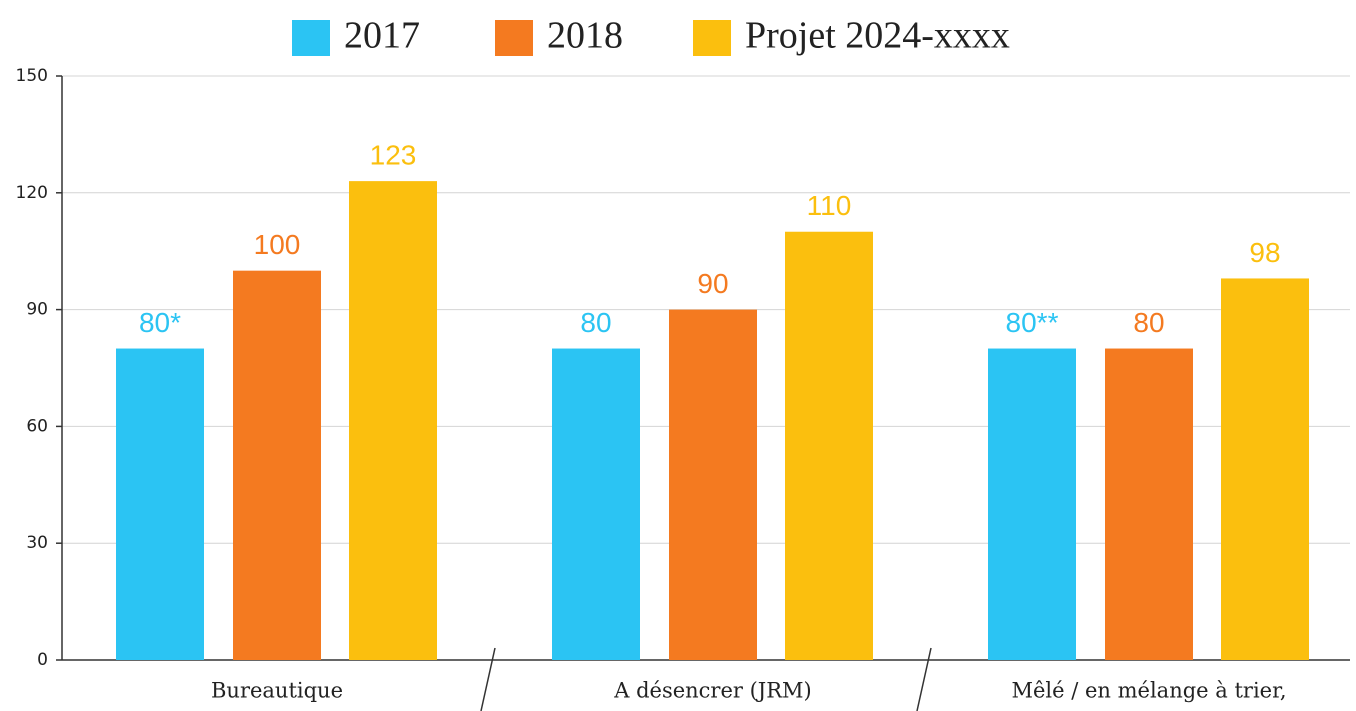 The width and height of the screenshot is (1356, 711). What do you see at coordinates (277, 244) in the screenshot?
I see `value-label: 100` at bounding box center [277, 244].